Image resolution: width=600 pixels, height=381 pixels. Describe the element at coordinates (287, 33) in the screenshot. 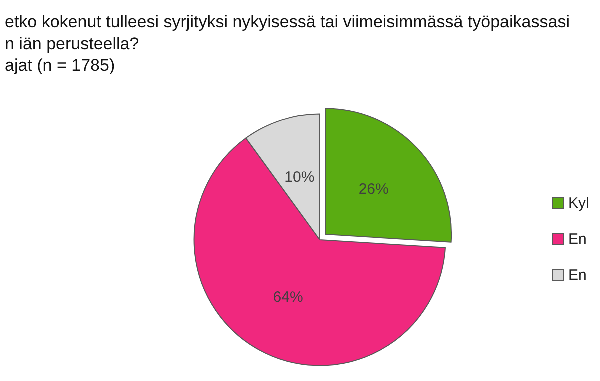

I see `chart-title: etko kokenut tulleesi syrjityksi nykyisessä tai viimeisimmässä työpaikassasi n iän perusteella?` at that location.